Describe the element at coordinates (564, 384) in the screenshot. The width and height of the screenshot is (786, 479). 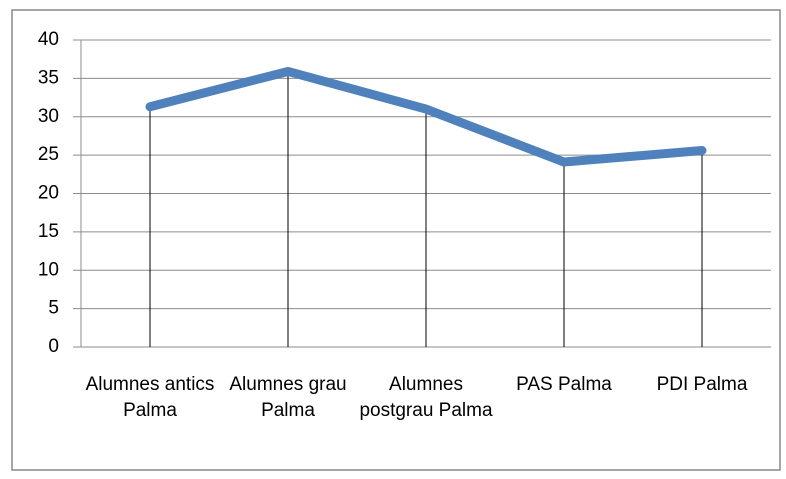
I see `x-tick-label: PAS Palma` at that location.